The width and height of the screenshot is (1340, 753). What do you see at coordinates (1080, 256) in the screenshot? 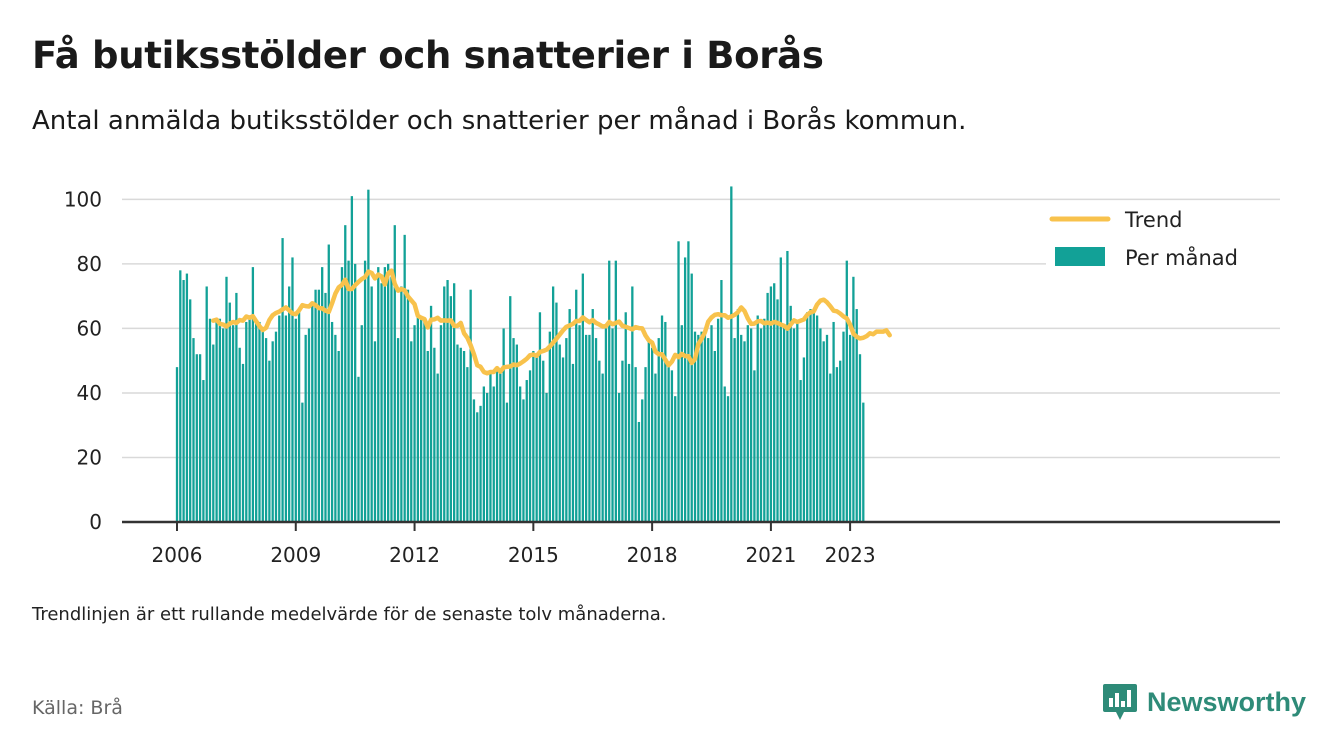
I see `legend-bar-swatch` at bounding box center [1080, 256].